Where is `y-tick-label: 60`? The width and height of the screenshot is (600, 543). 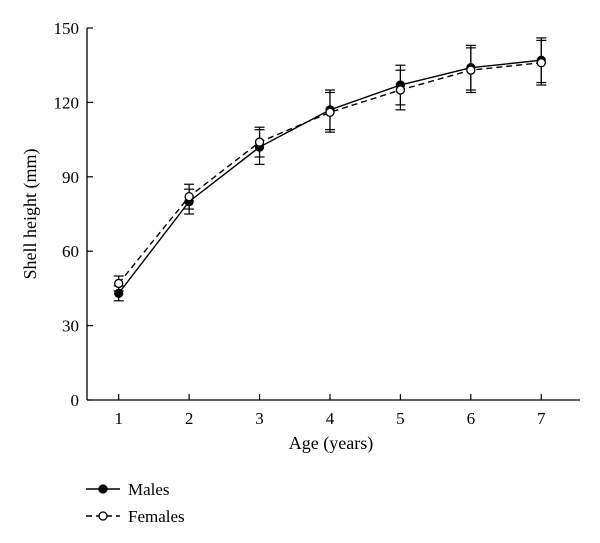
y-tick-label: 60 is located at coordinates (70, 251).